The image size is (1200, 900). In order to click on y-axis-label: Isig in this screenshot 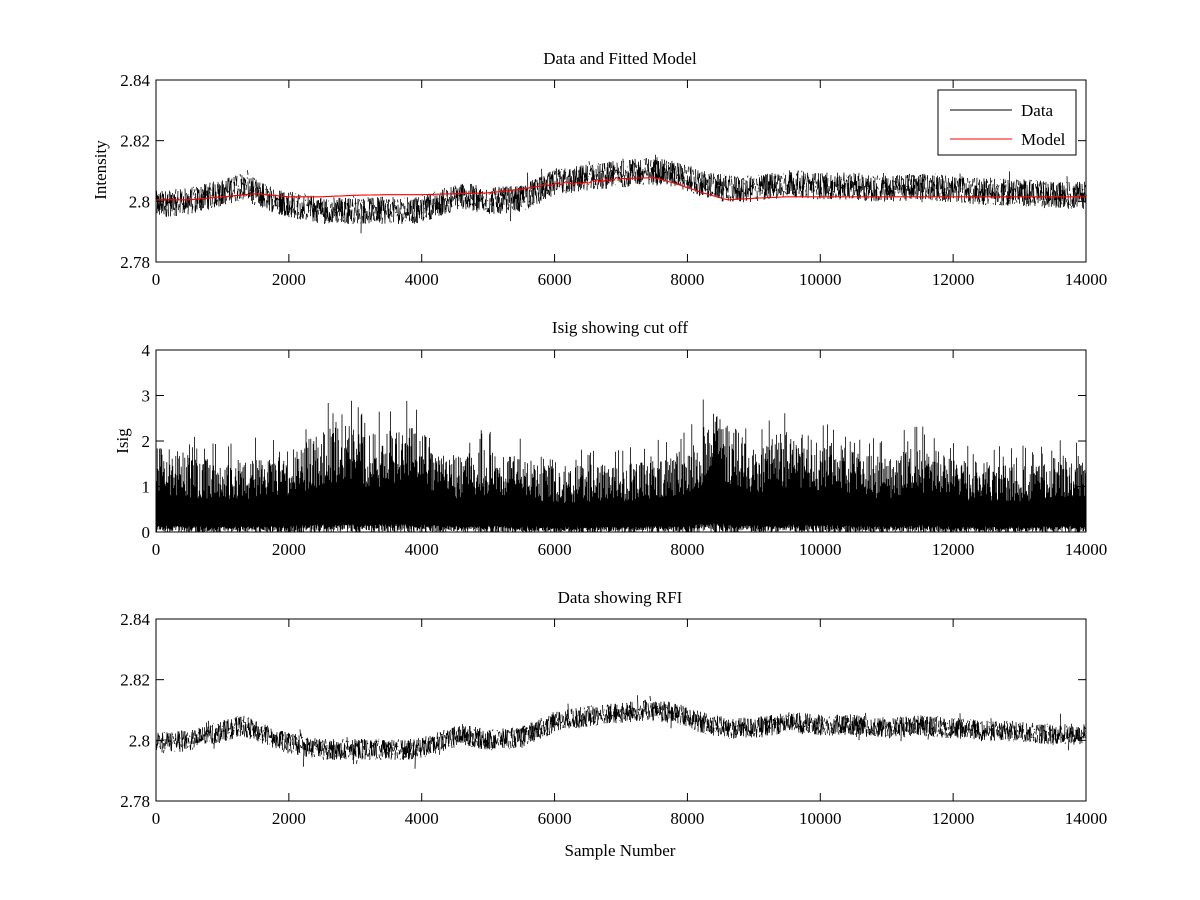, I will do `click(122, 441)`.